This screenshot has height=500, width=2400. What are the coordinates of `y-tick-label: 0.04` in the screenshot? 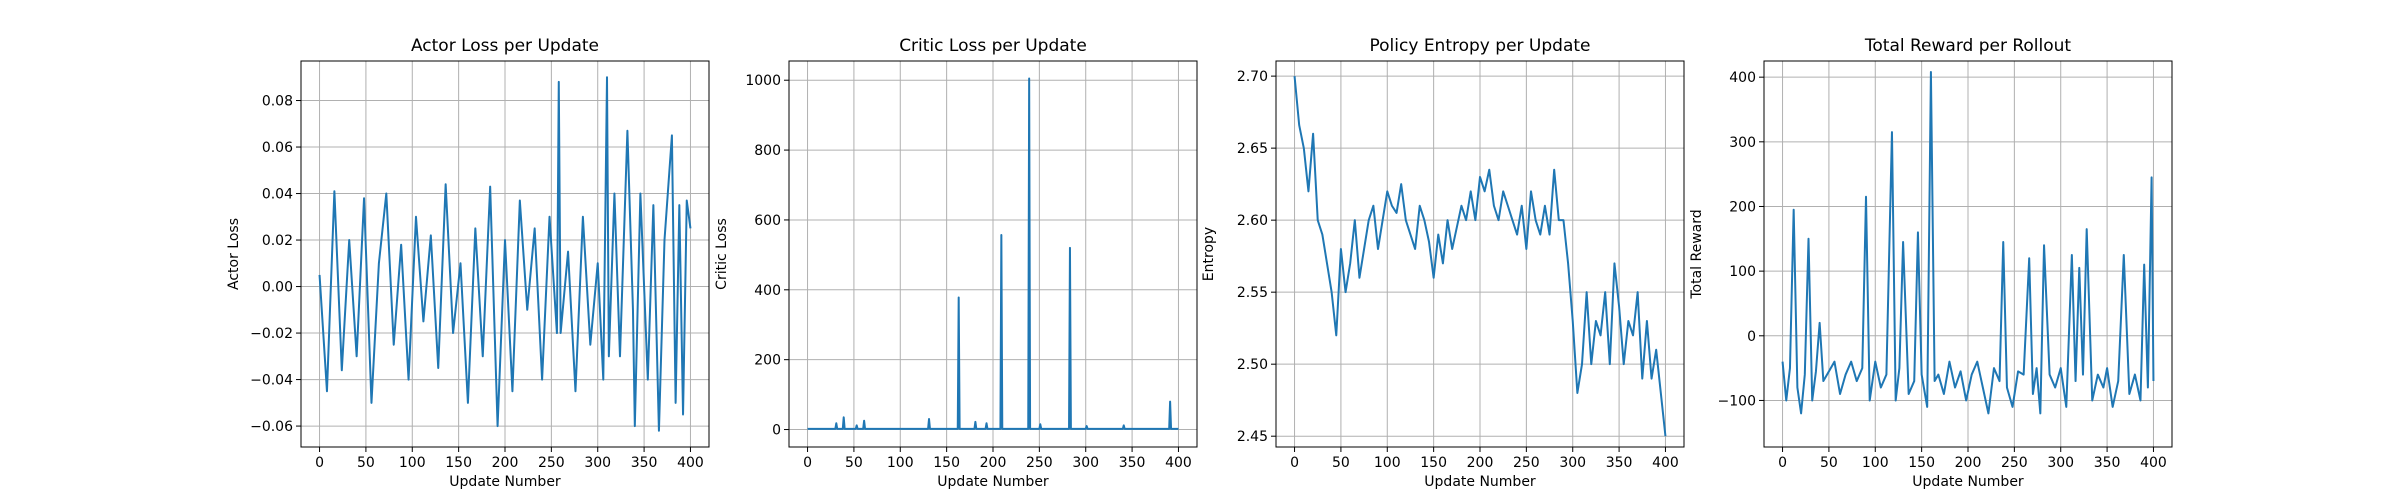 It's located at (277, 195).